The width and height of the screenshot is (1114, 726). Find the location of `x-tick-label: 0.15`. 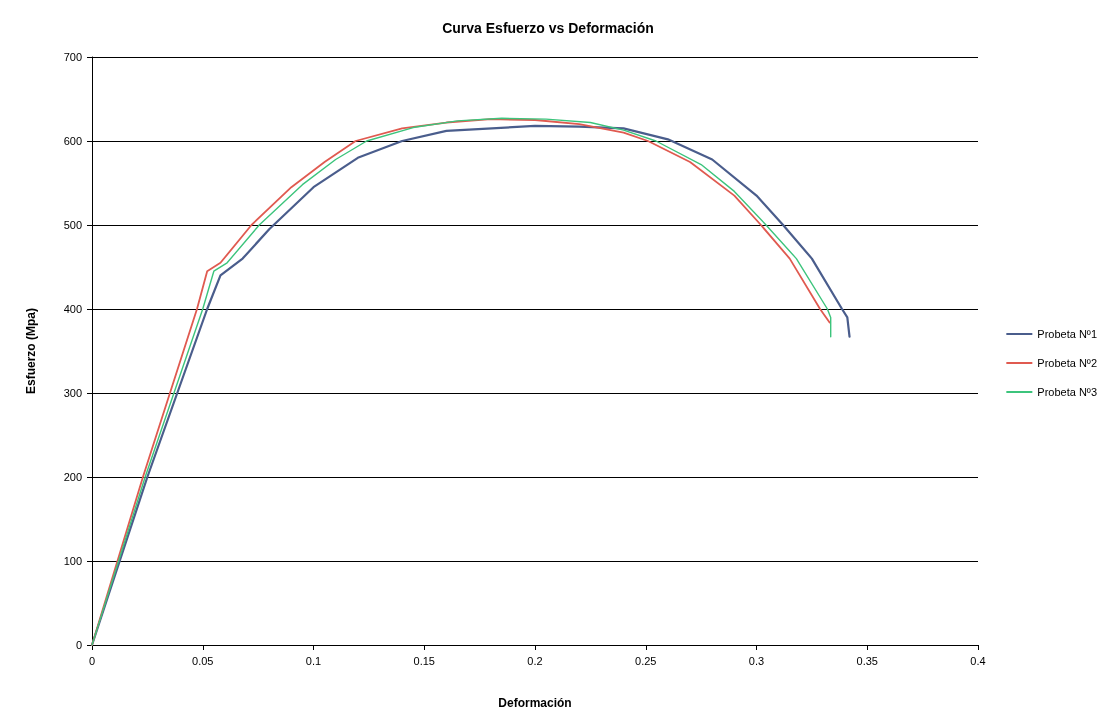

x-tick-label: 0.15 is located at coordinates (424, 660).